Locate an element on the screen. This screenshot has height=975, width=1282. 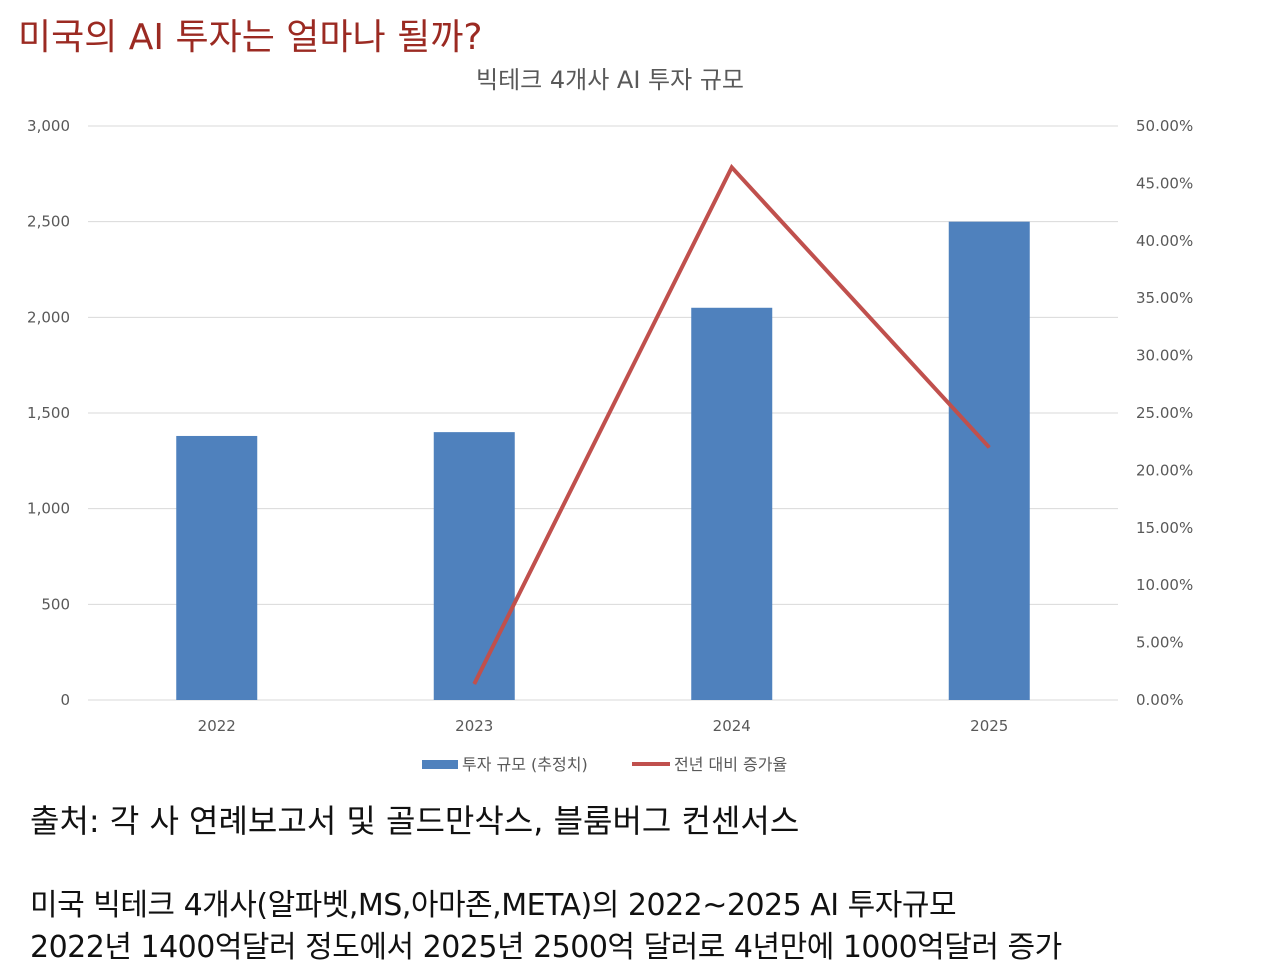
x-tick-label: 2024 is located at coordinates (732, 726).